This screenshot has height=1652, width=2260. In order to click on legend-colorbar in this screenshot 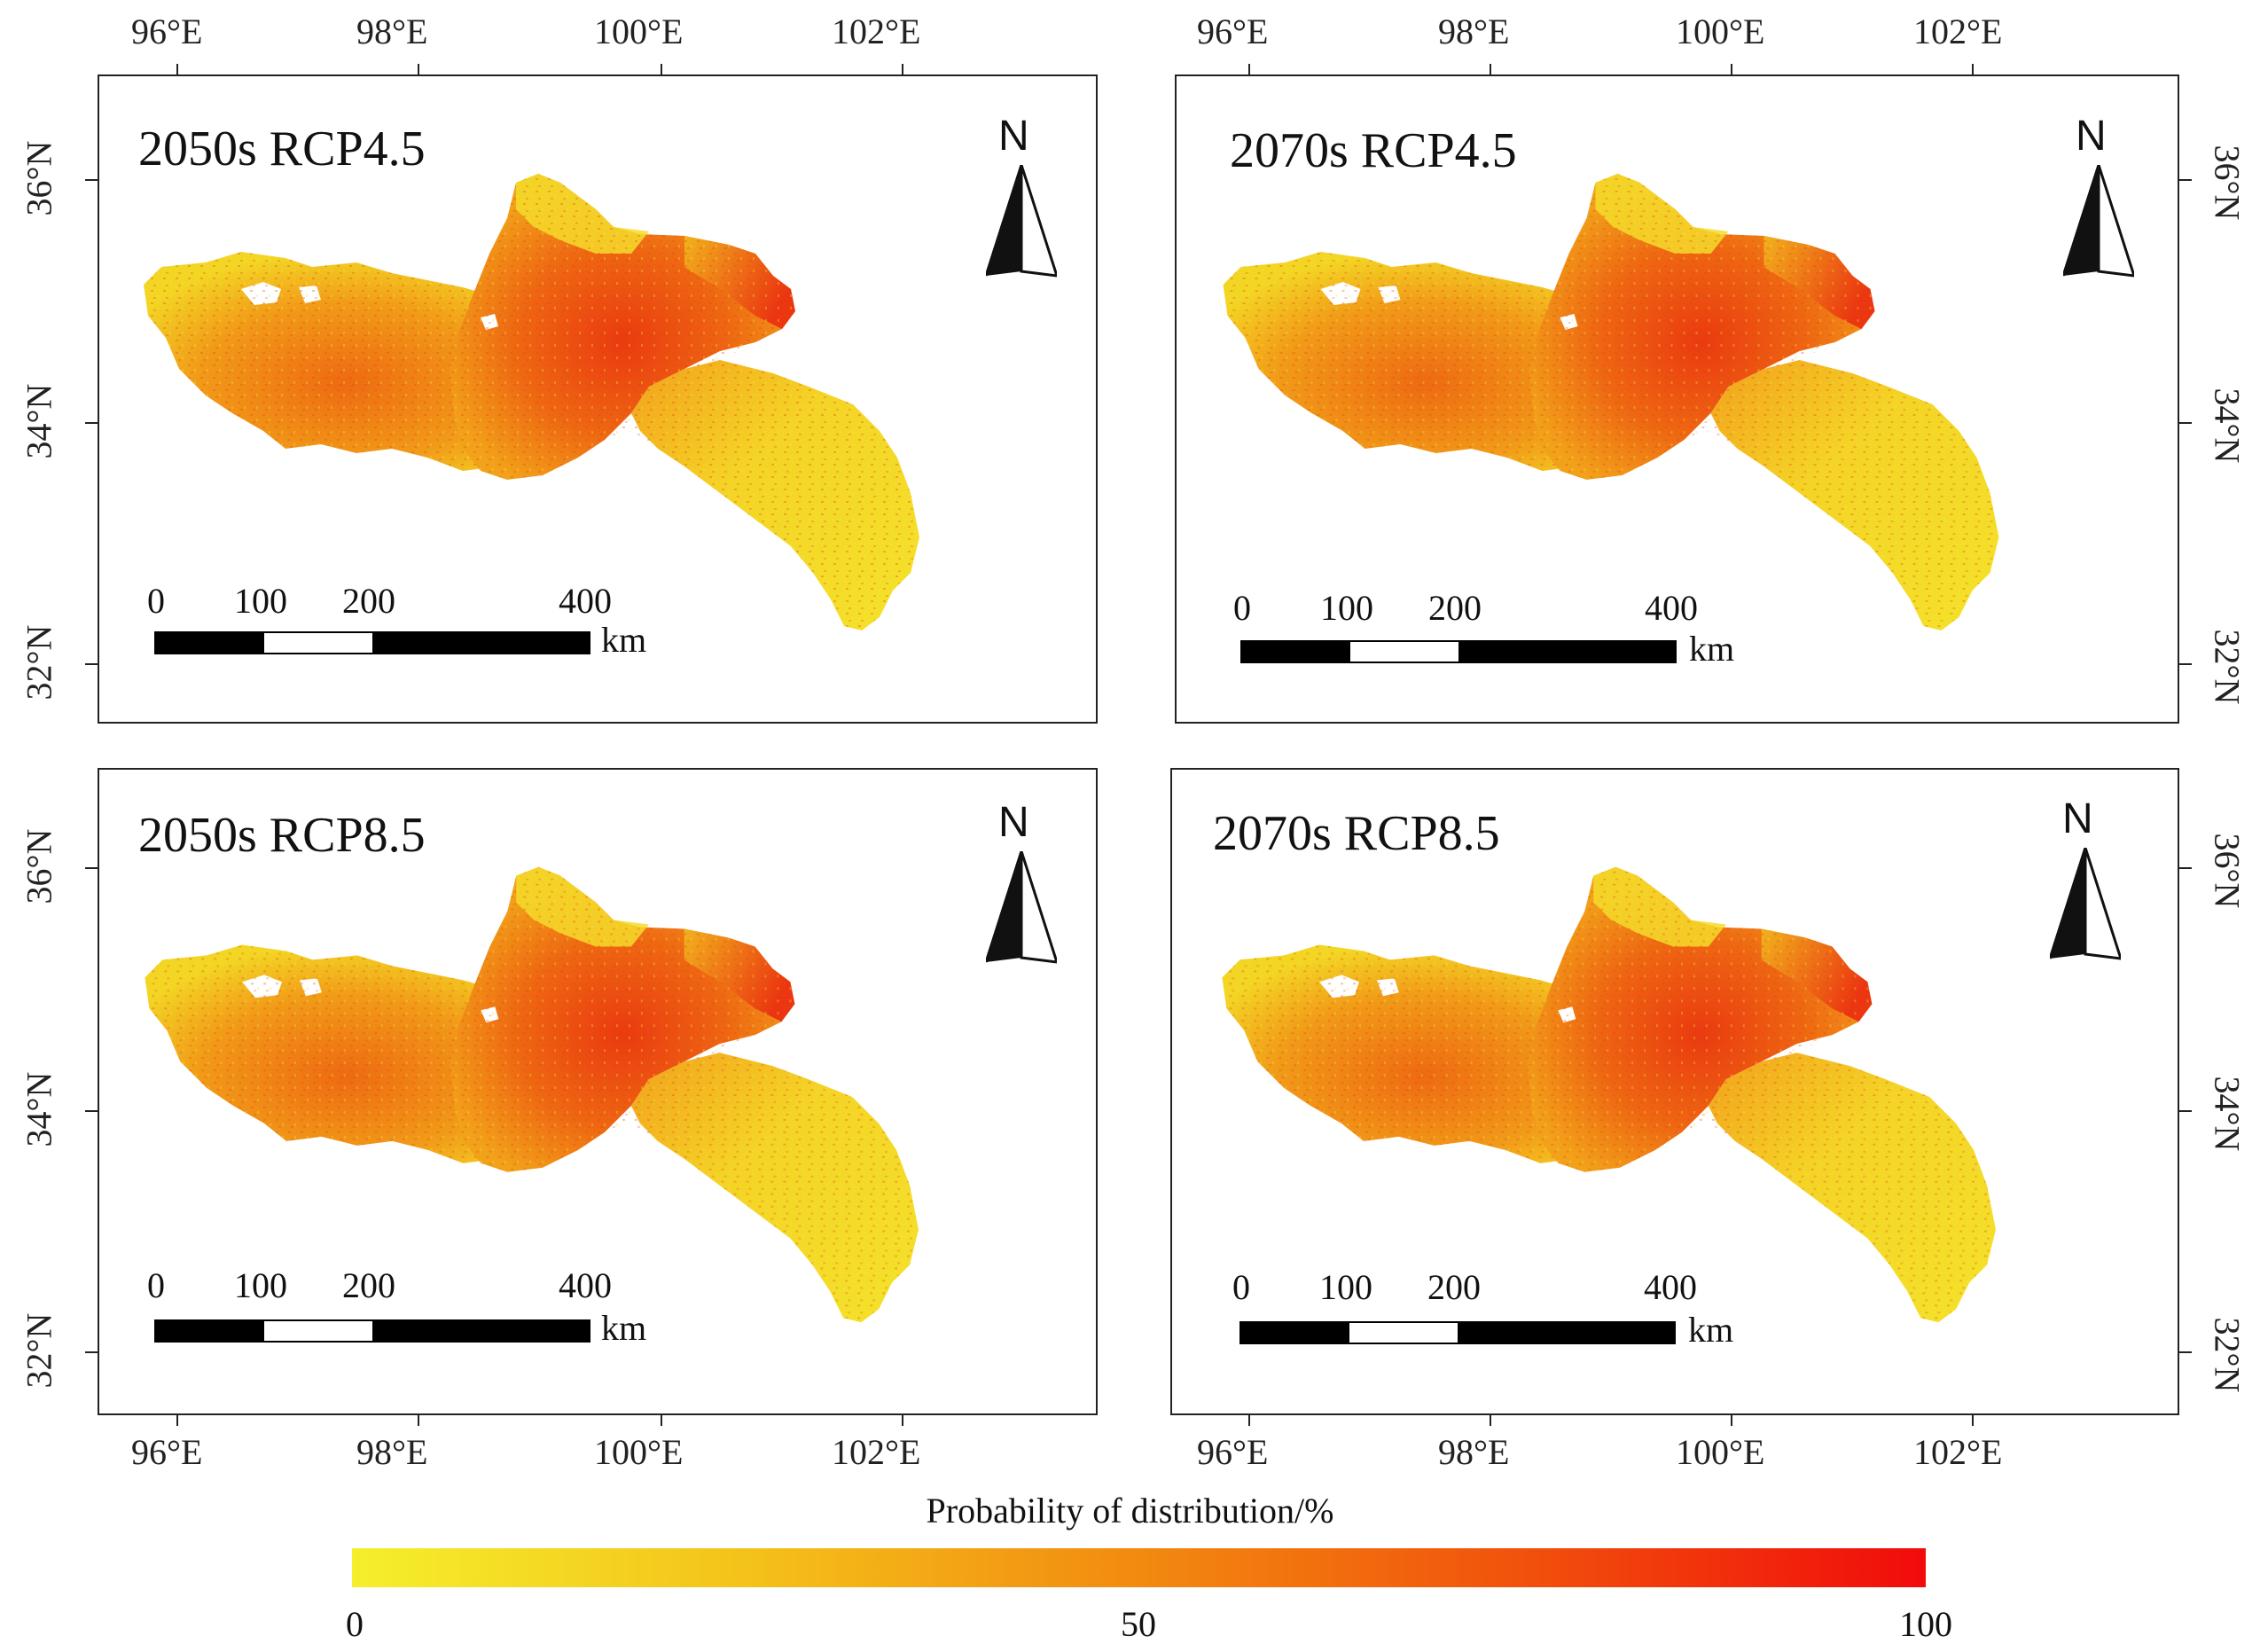, I will do `click(1139, 1567)`.